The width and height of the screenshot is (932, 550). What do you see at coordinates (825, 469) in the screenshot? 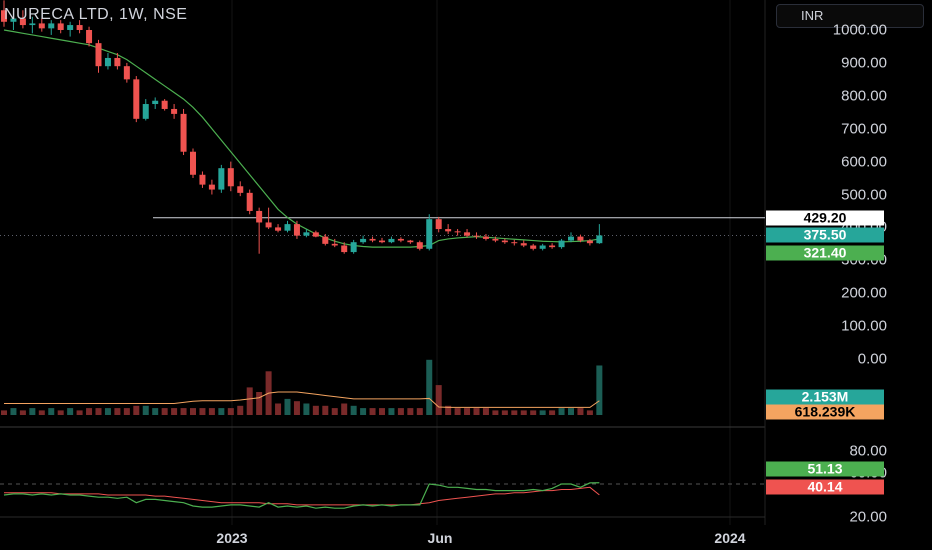
I see `rsi-value-tag: 51.13` at bounding box center [825, 469].